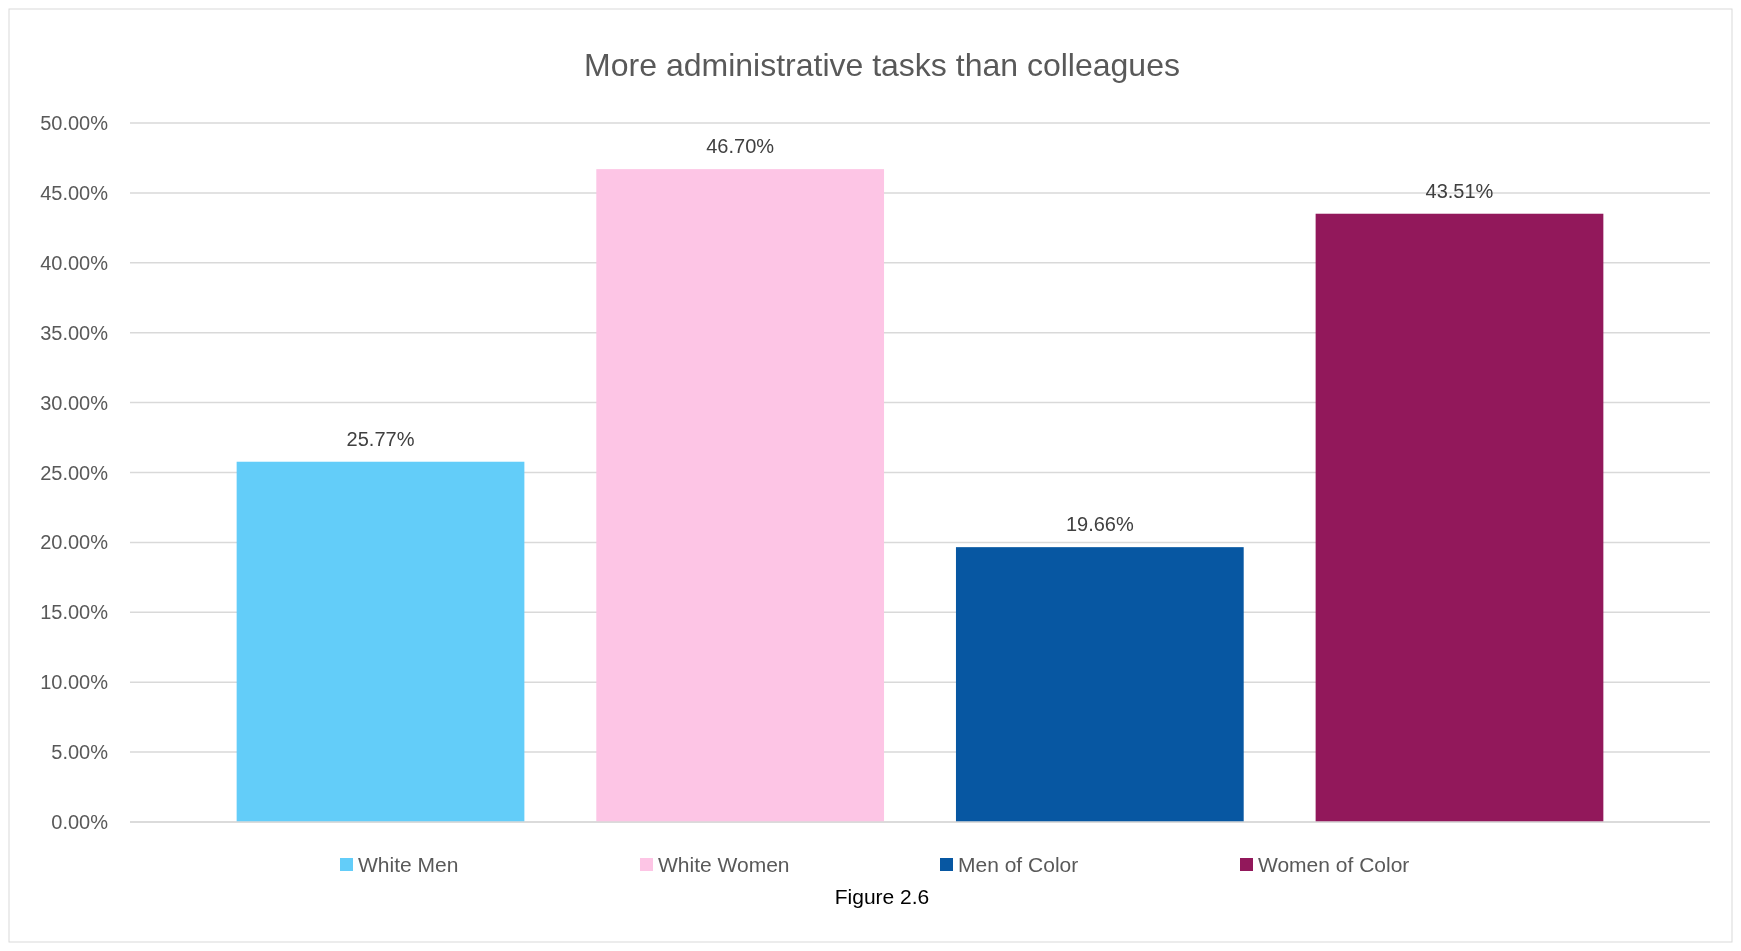  Describe the element at coordinates (724, 865) in the screenshot. I see `legend-label: White Women` at that location.